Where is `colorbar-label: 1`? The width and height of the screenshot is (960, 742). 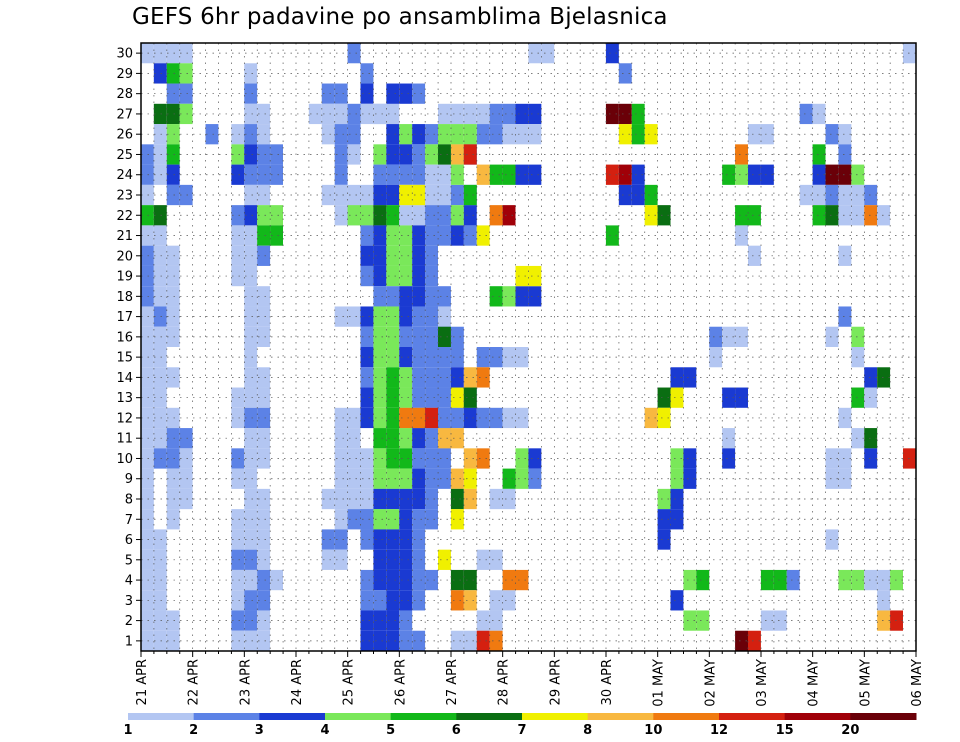
colorbar-label: 1 is located at coordinates (127, 730).